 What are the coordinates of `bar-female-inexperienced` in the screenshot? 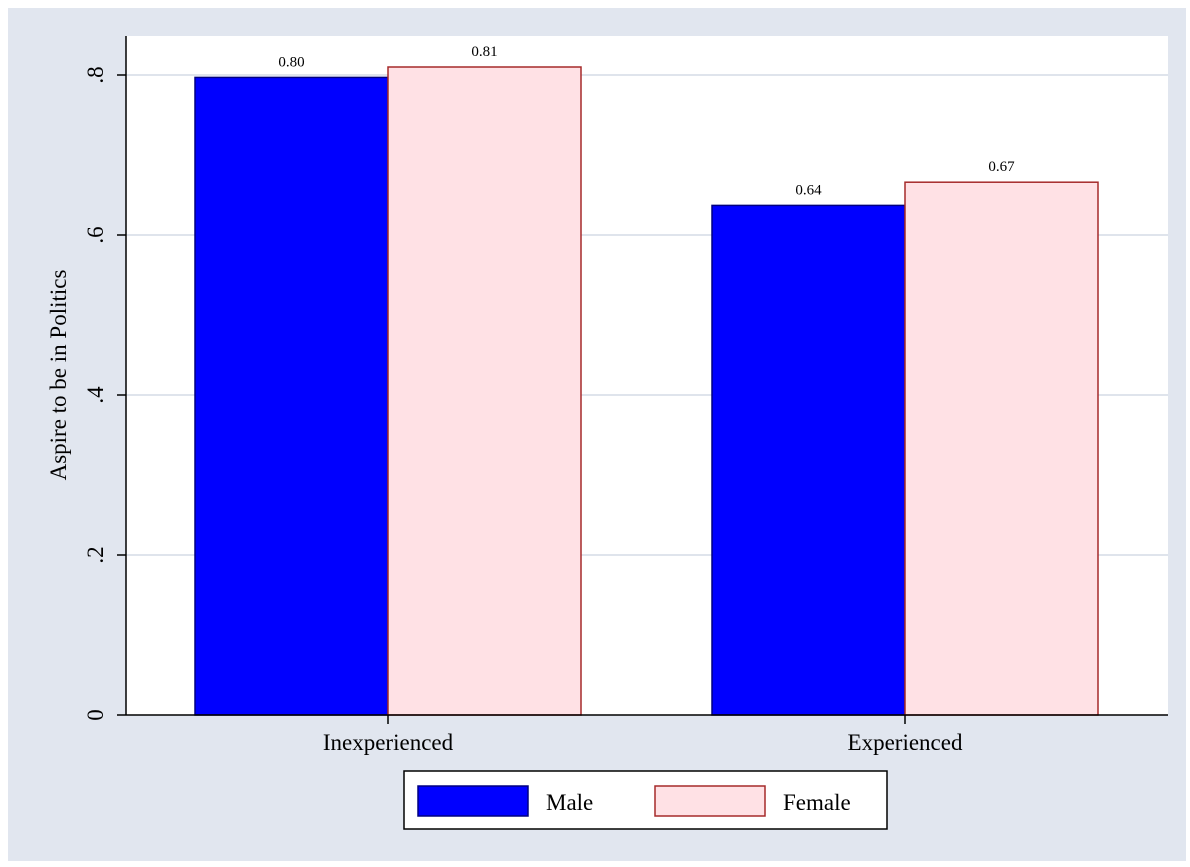 It's located at (484, 391).